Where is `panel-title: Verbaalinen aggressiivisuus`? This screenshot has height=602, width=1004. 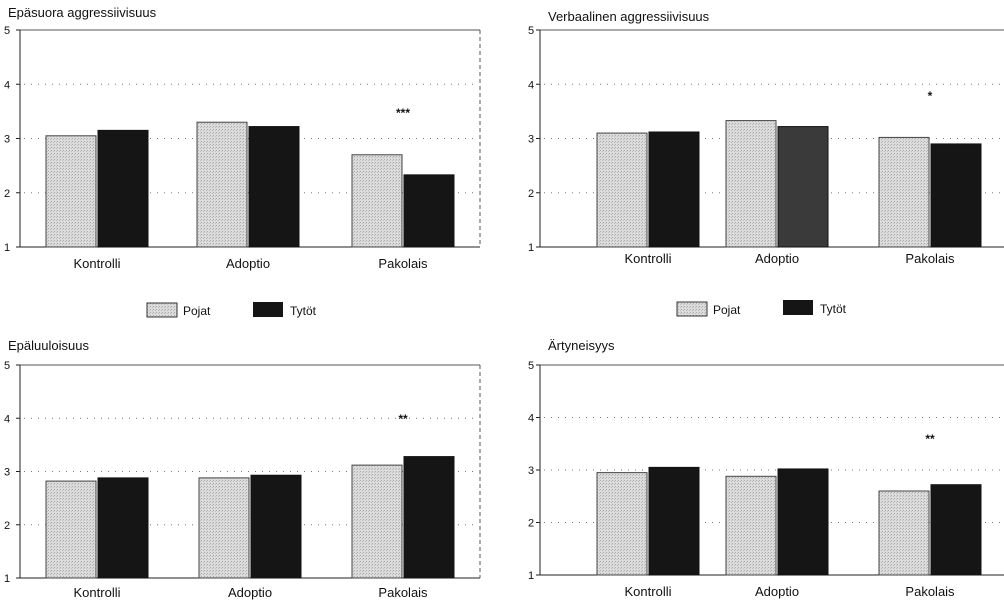 panel-title: Verbaalinen aggressiivisuus is located at coordinates (629, 16).